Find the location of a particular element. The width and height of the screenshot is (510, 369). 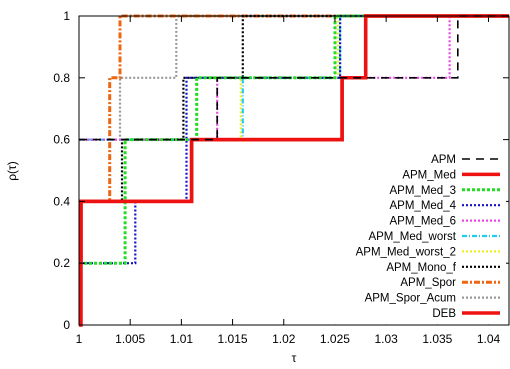

legend-label: APM_Mono_f is located at coordinates (421, 268).